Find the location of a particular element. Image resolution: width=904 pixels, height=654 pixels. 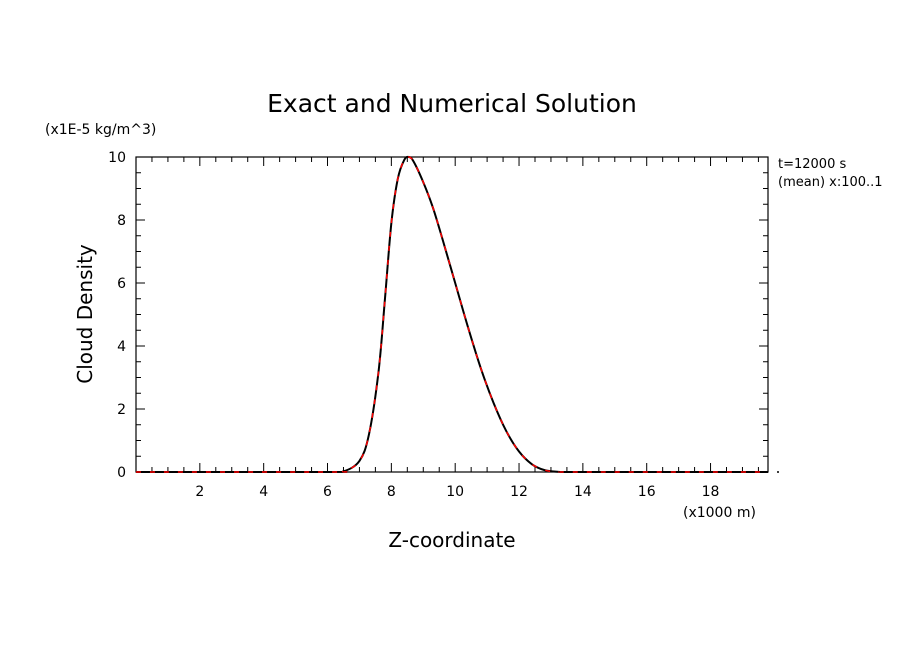

y-tick-label: 6 is located at coordinates (121, 284).